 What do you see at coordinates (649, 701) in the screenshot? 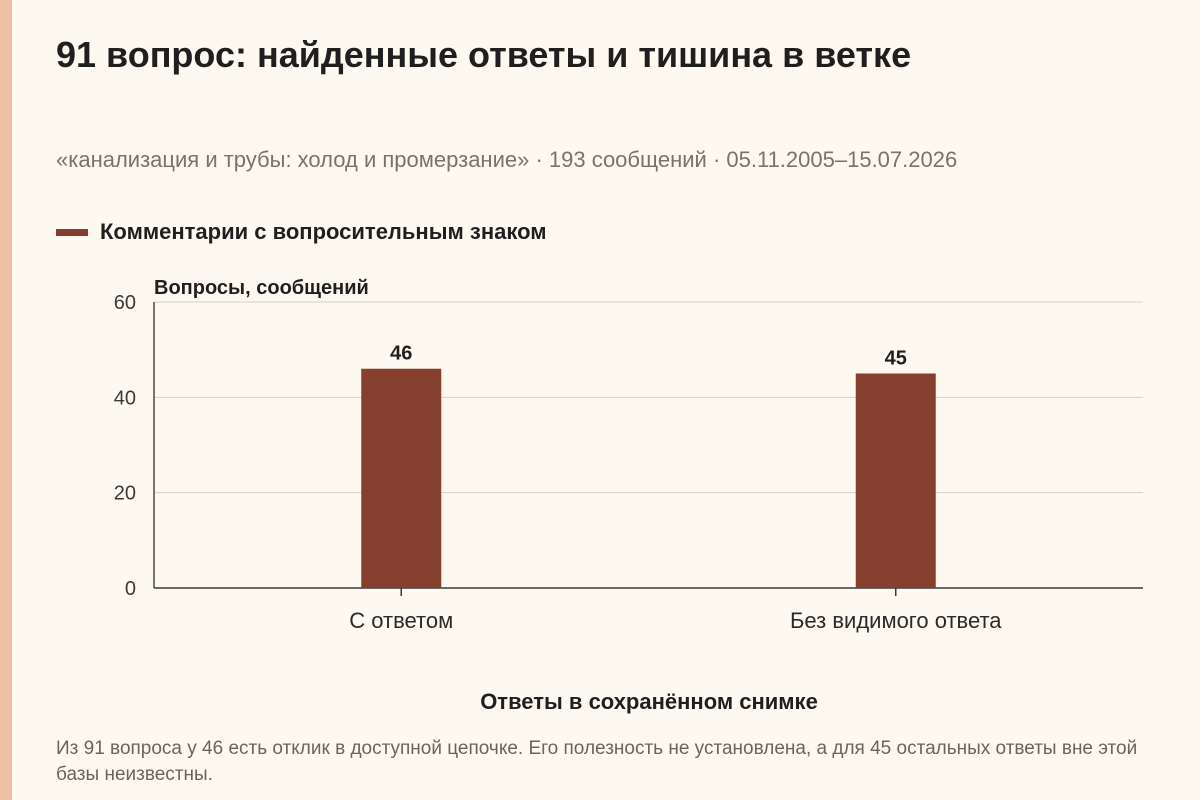
I see `x-axis-label: Ответы в сохранённом снимке` at bounding box center [649, 701].